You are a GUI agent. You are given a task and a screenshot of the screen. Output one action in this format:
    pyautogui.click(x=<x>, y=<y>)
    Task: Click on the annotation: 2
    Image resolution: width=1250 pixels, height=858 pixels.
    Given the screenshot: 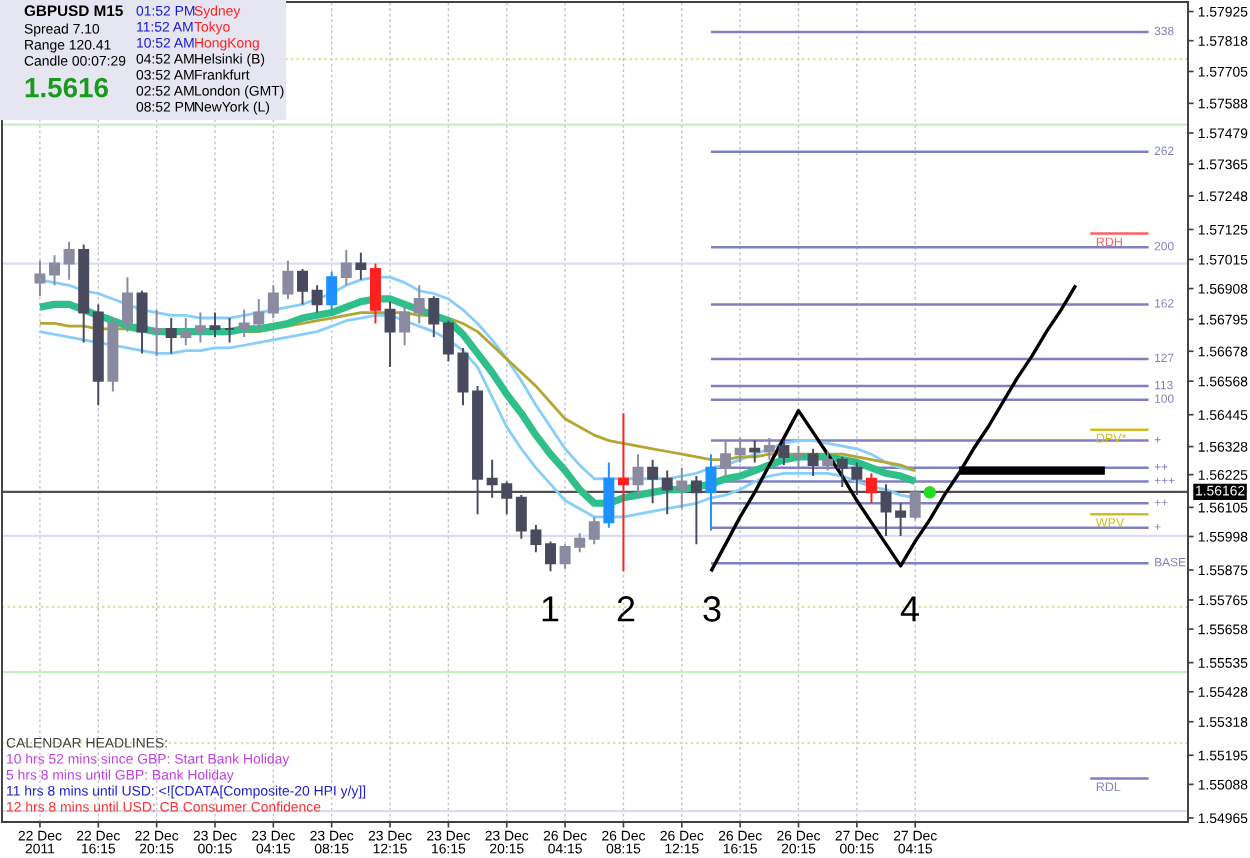 What is the action you would take?
    pyautogui.click(x=626, y=609)
    